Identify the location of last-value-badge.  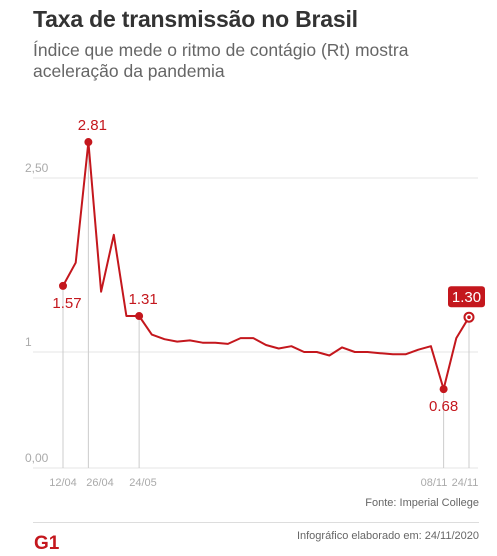
(466, 297).